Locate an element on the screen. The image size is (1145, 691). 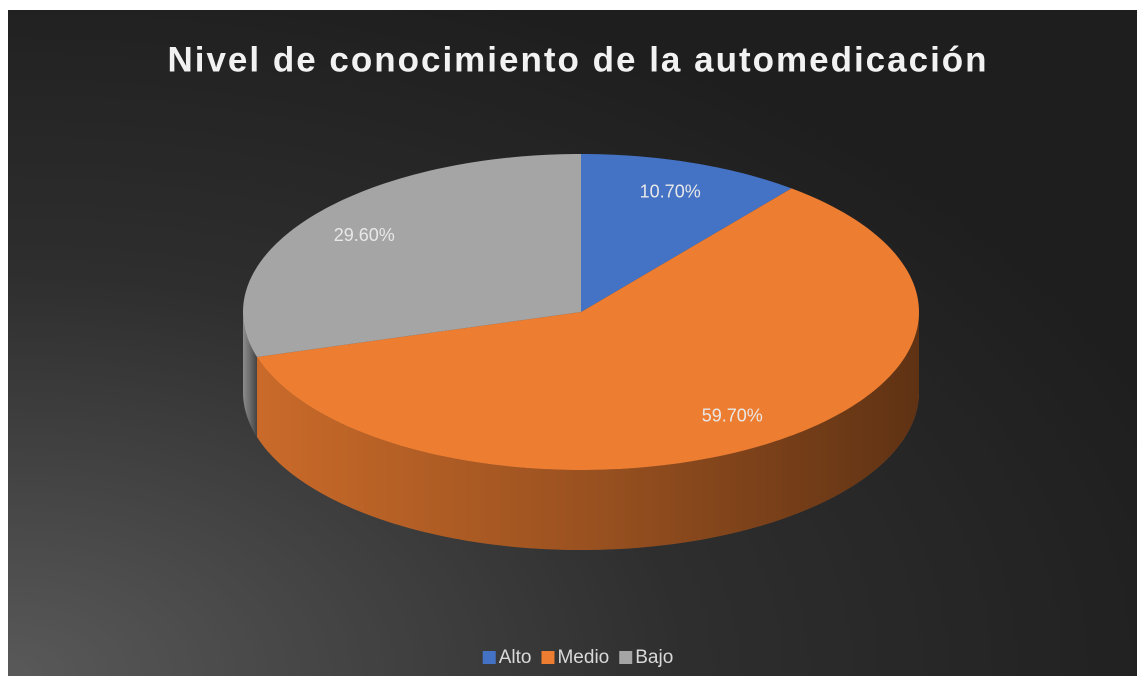
legend: Alto Medio Bajo is located at coordinates (577, 657).